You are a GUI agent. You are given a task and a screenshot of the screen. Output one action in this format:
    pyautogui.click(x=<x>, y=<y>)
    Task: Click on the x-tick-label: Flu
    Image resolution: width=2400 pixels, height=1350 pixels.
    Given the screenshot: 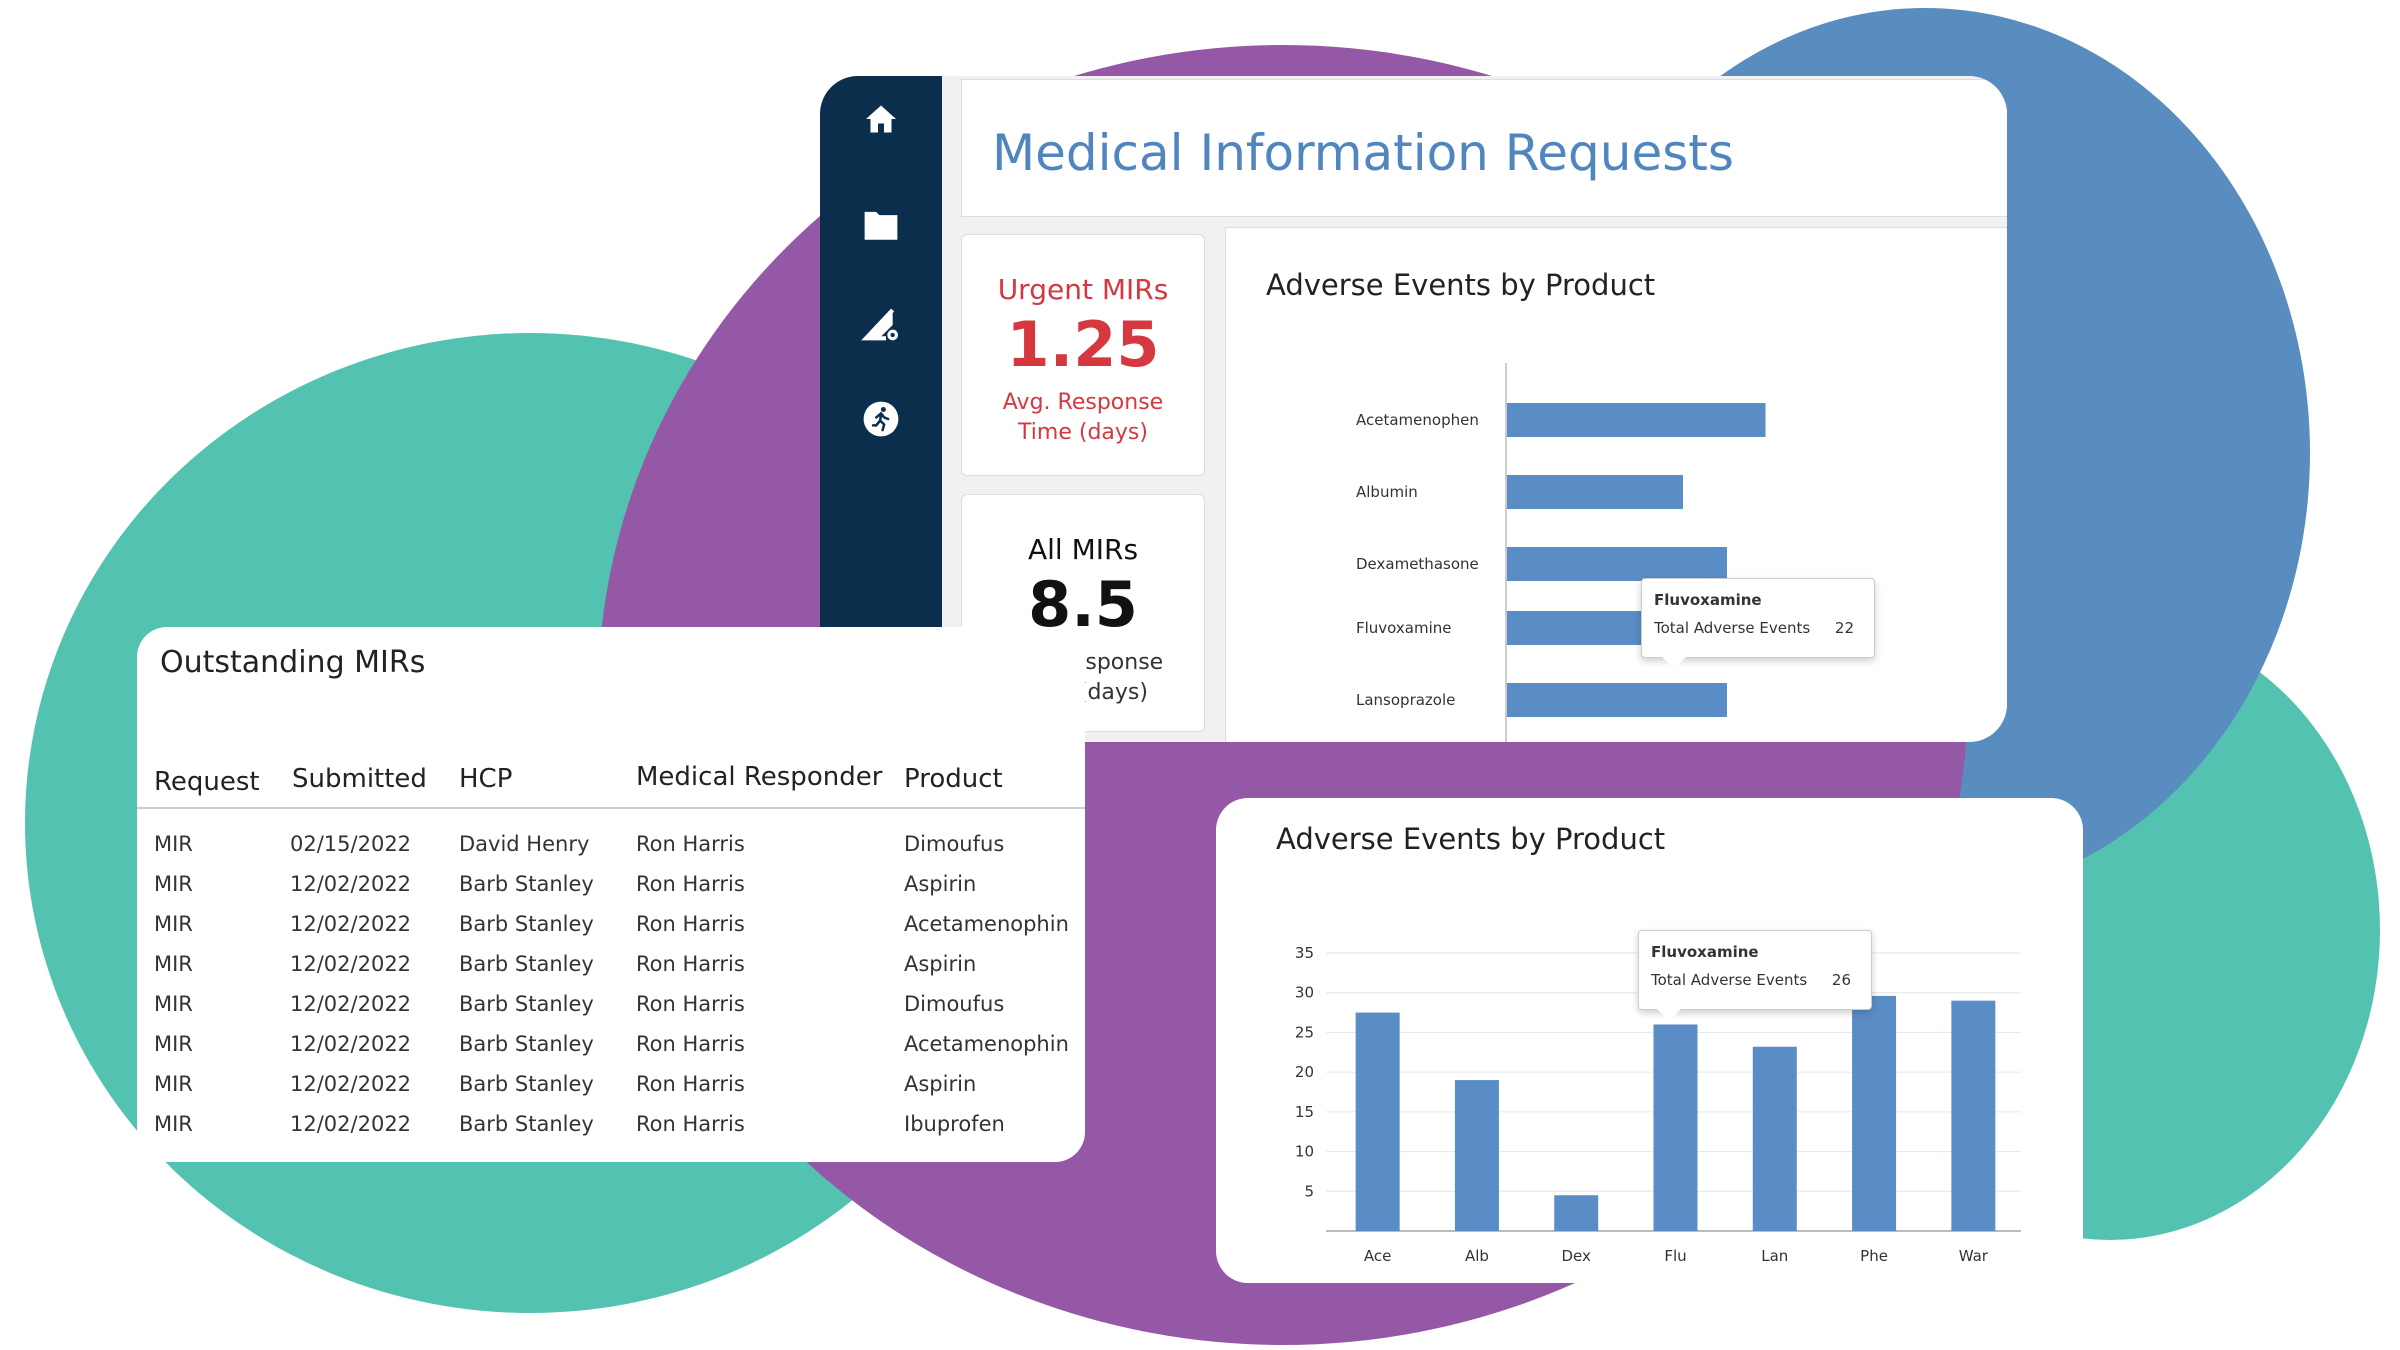 What is the action you would take?
    pyautogui.click(x=1675, y=1256)
    